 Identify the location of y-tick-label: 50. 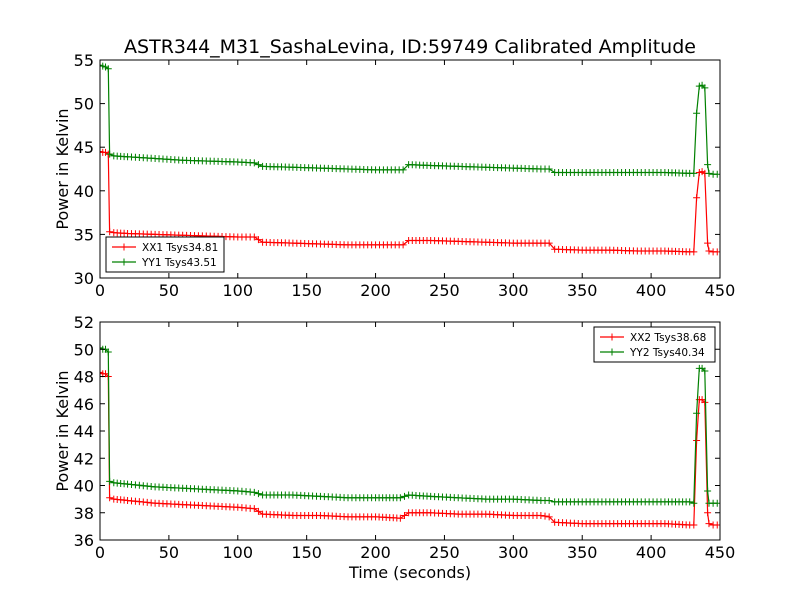
(84, 349).